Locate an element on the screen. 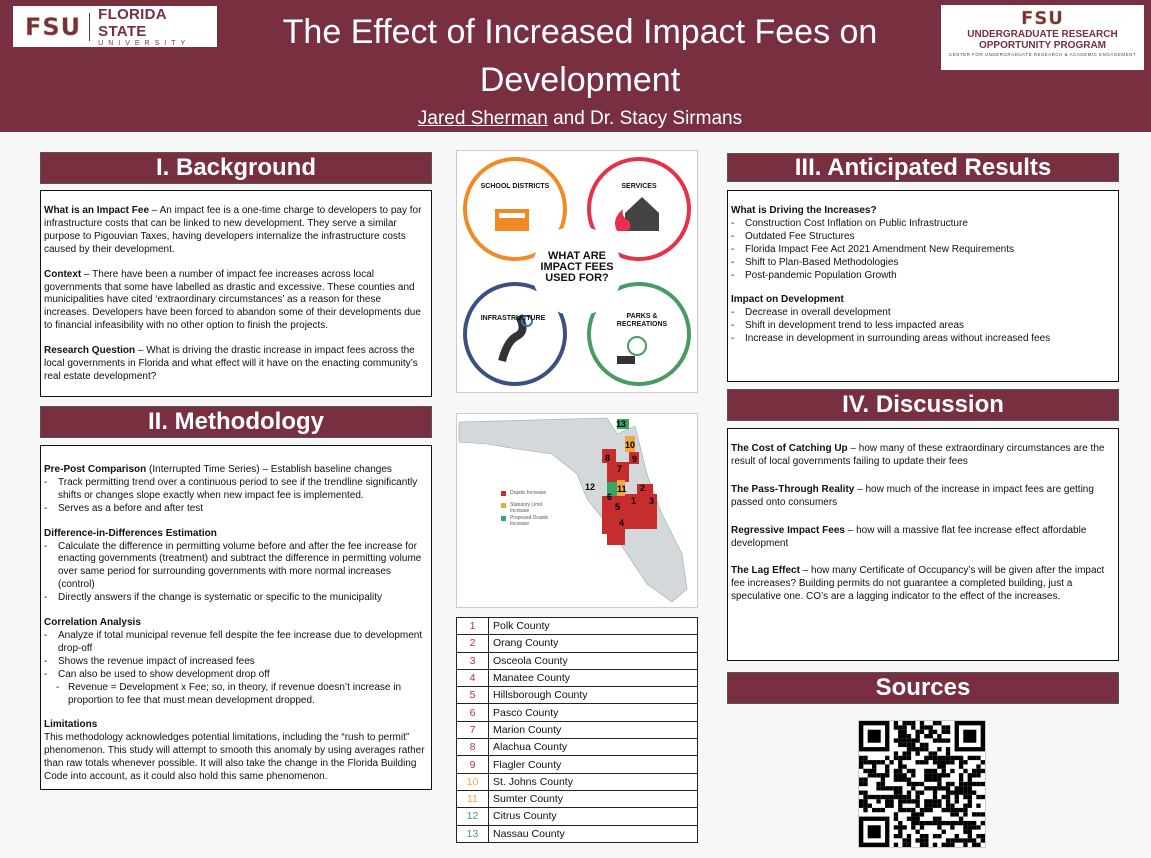 This screenshot has height=858, width=1151. svg-text: 10 is located at coordinates (630, 445).